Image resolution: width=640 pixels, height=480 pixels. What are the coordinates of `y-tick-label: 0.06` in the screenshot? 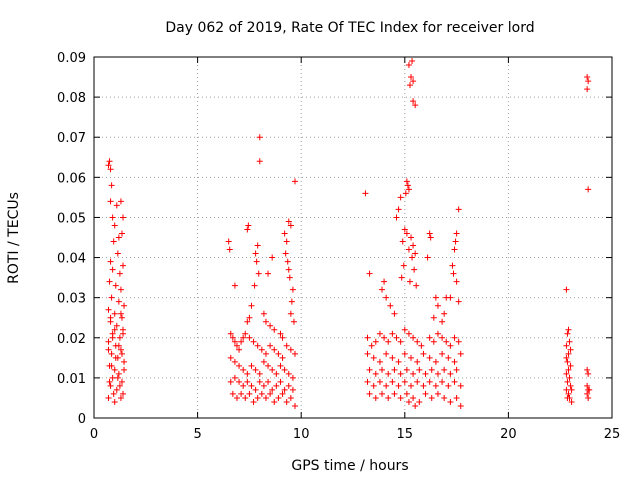 It's located at (71, 178).